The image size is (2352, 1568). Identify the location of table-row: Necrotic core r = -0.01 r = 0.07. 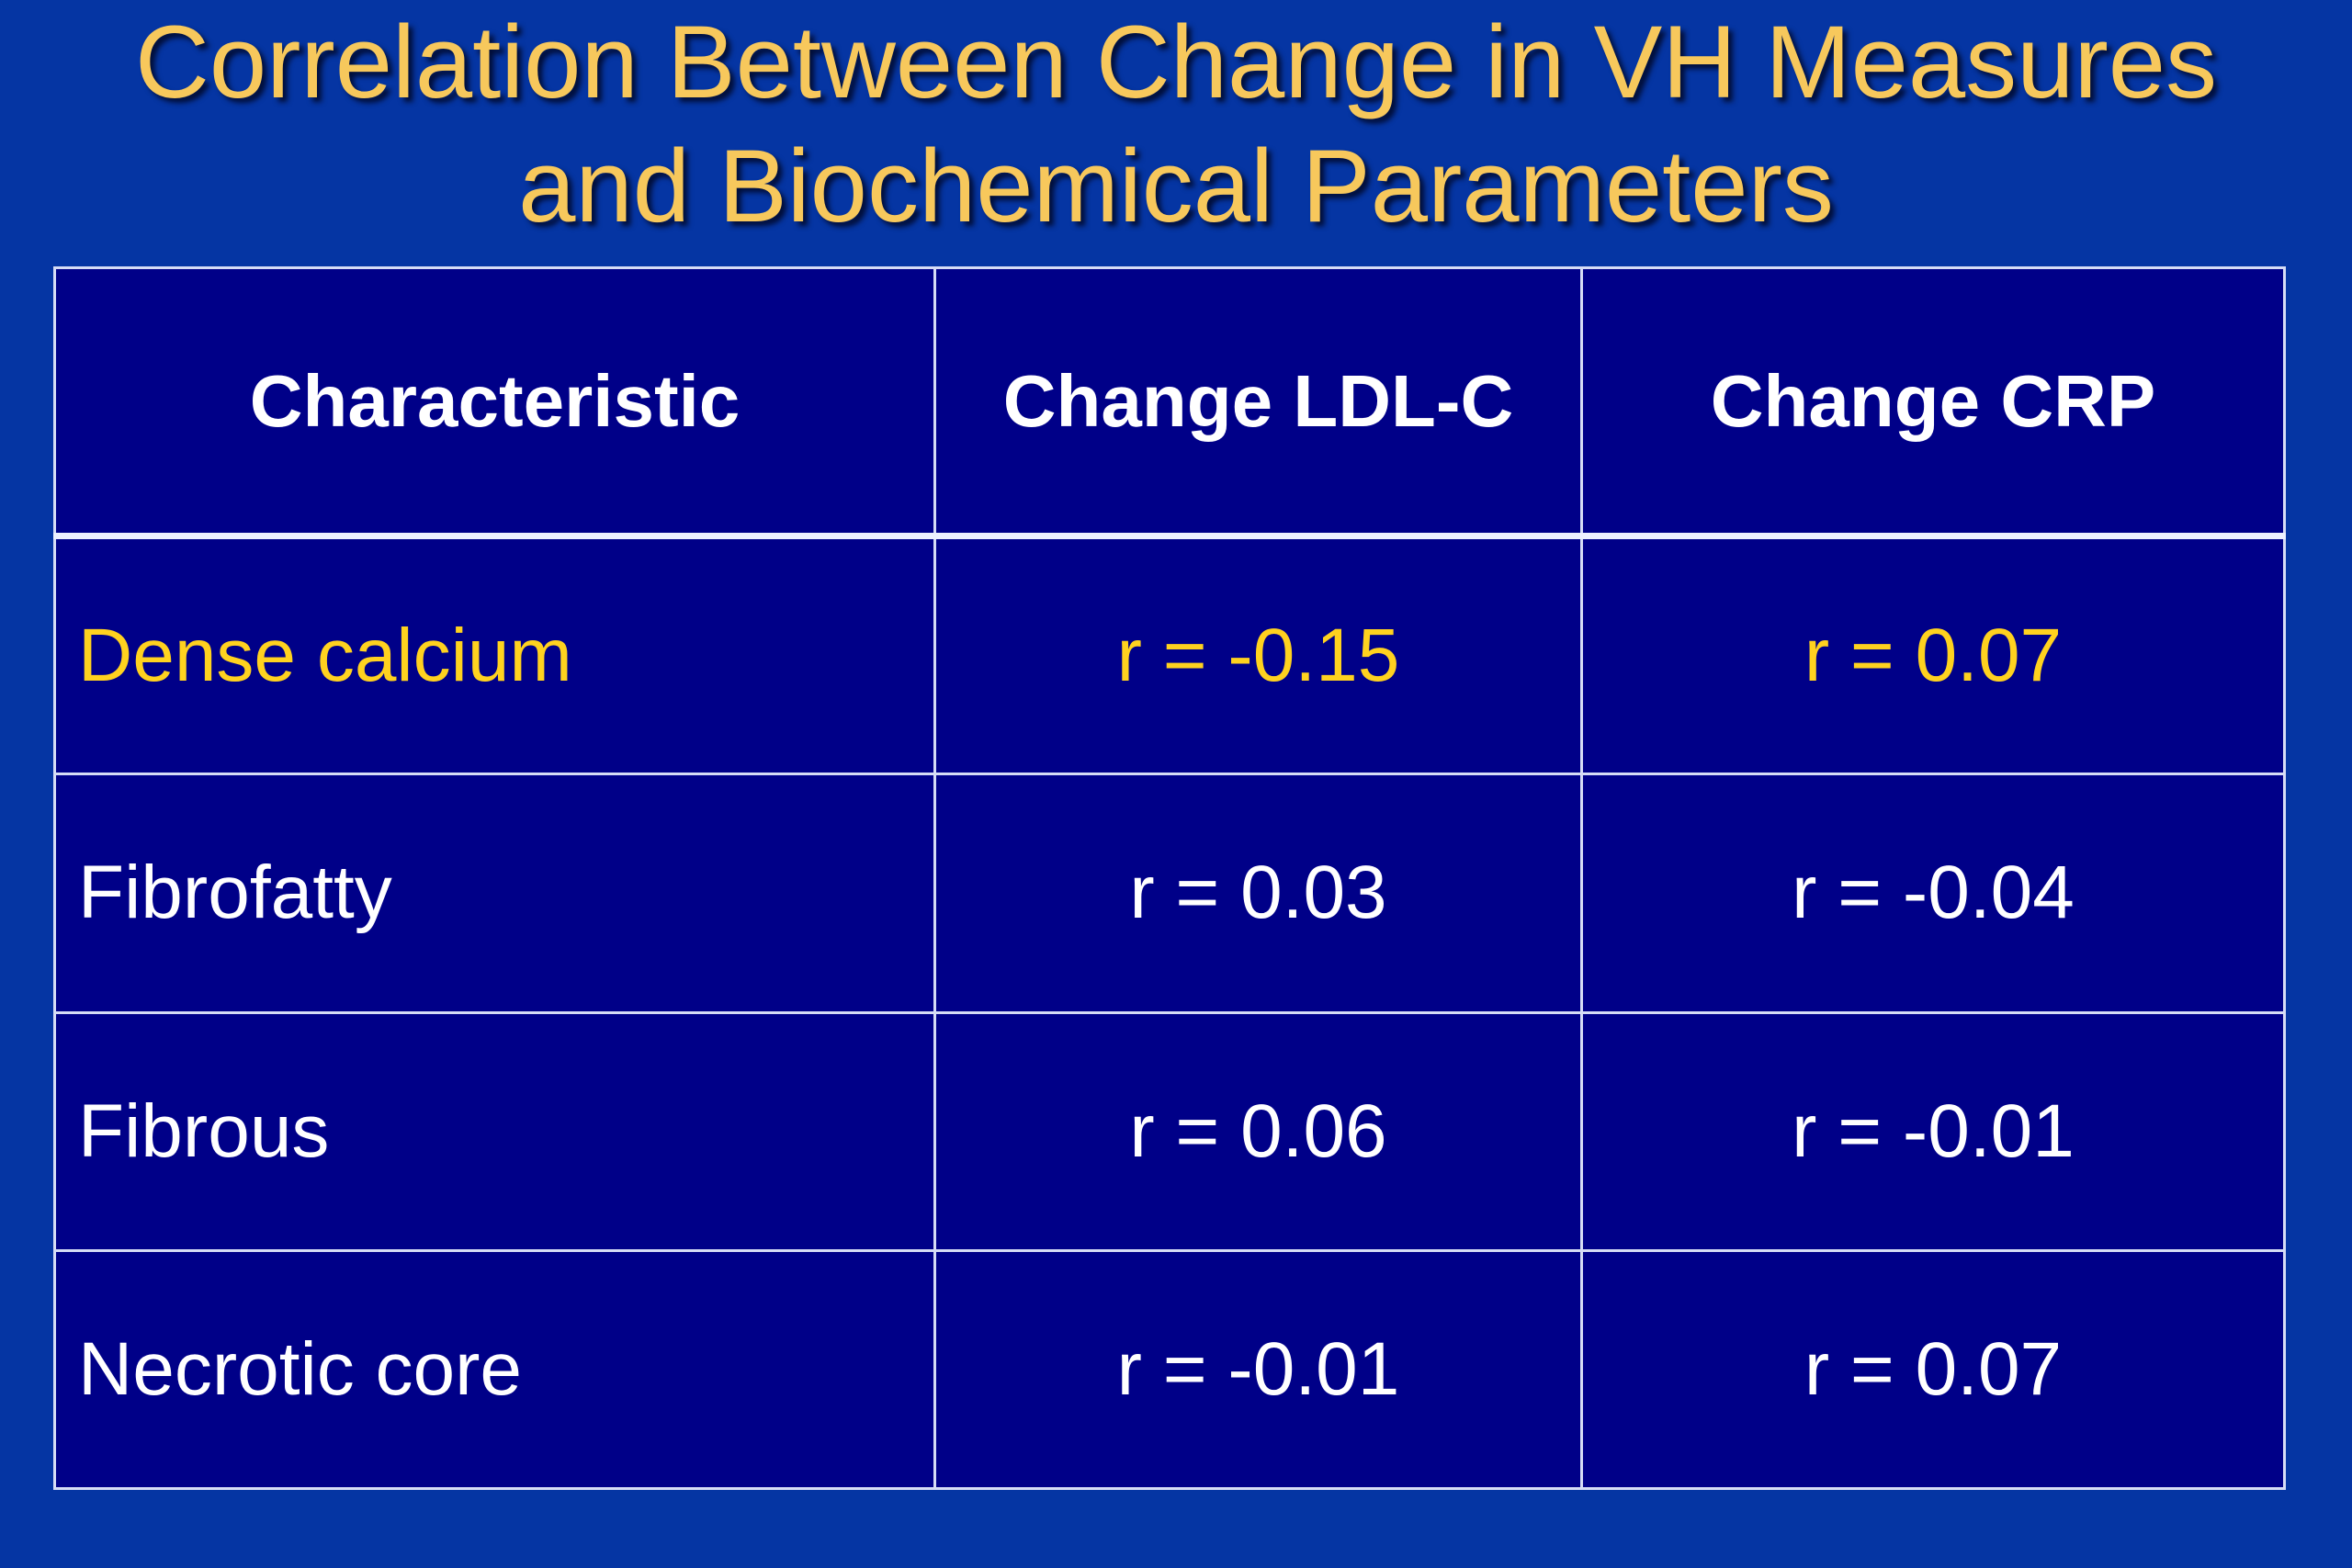
(1169, 1370).